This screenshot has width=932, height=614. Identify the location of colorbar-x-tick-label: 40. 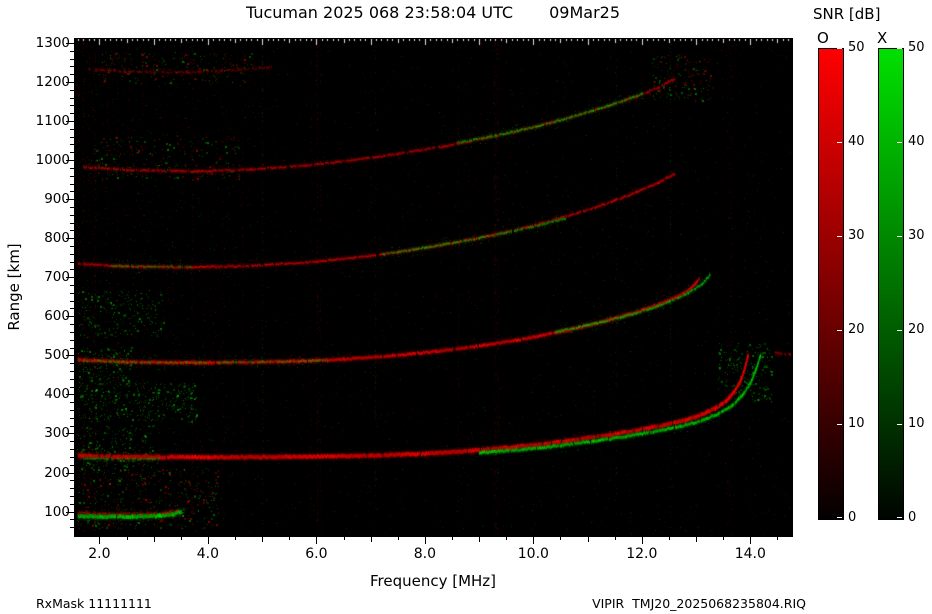
(916, 141).